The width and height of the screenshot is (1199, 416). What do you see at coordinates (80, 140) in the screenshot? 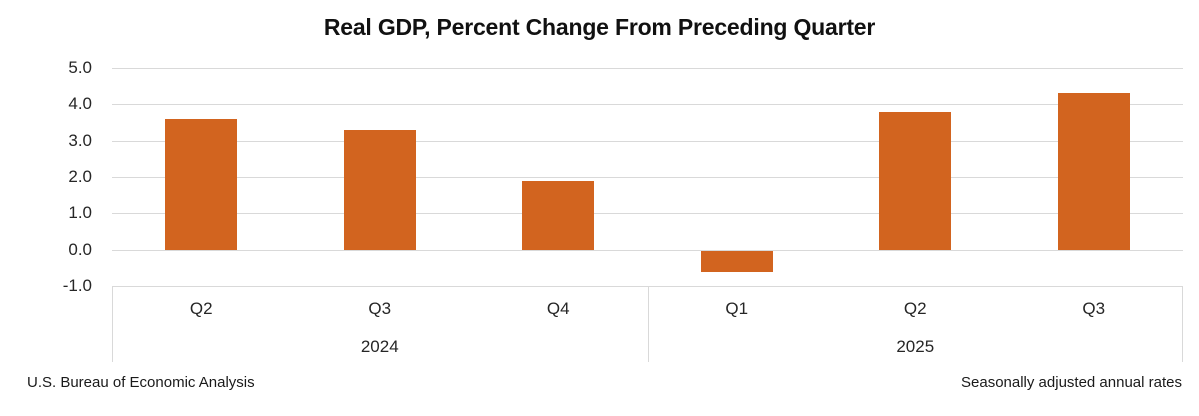
I see `y-axis-tick-label: 3.0` at bounding box center [80, 140].